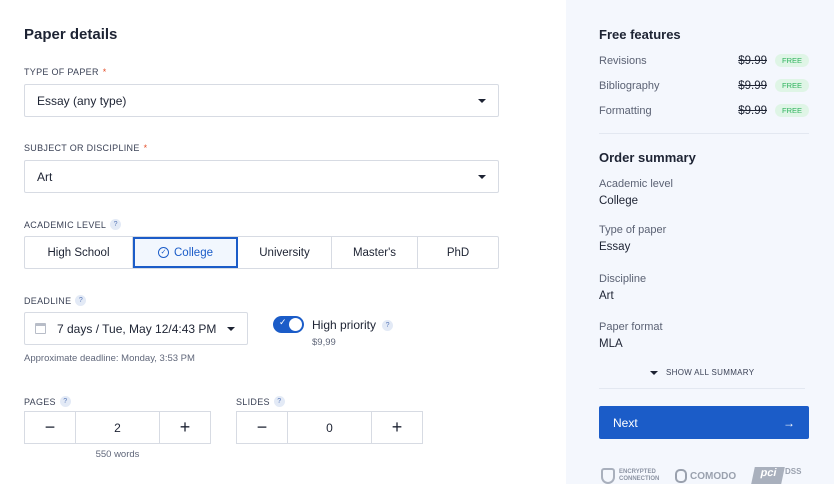 The width and height of the screenshot is (834, 484). I want to click on high-priority-label: High priority?, so click(353, 325).